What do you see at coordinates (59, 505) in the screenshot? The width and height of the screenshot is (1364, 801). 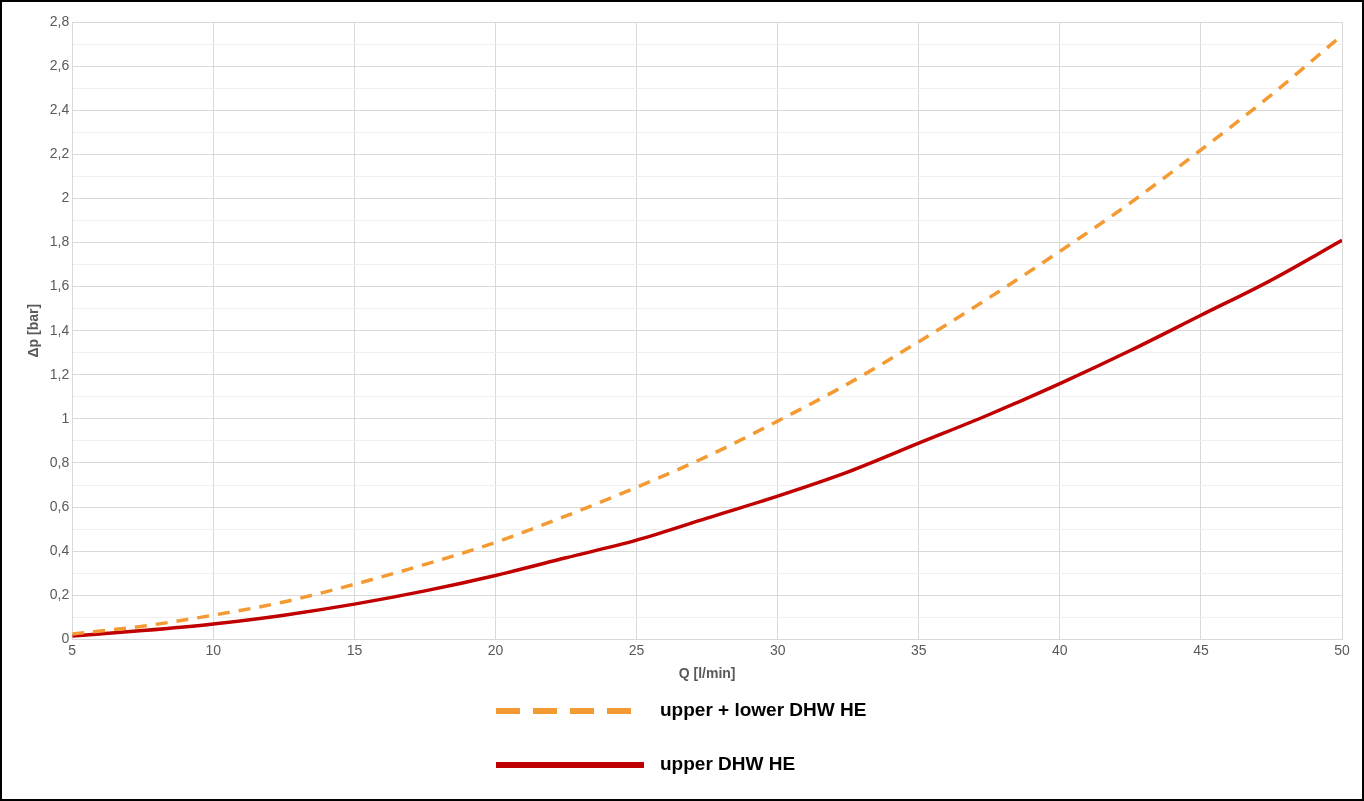 I see `y-tick-label: 0,6` at bounding box center [59, 505].